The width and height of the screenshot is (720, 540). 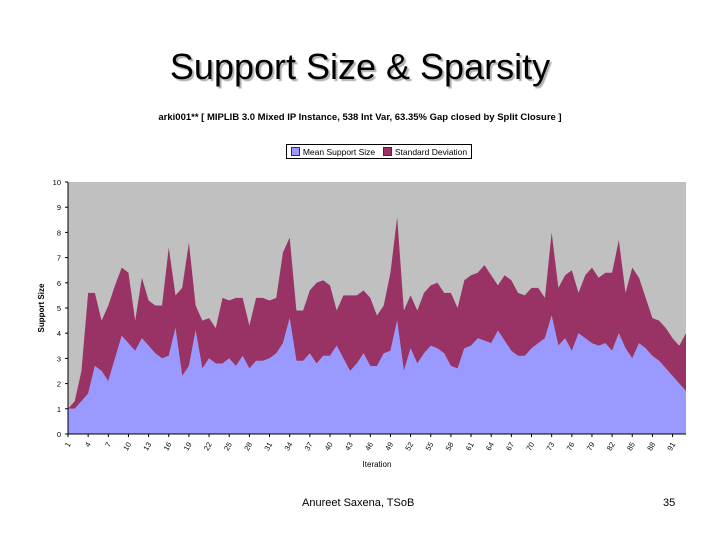 I want to click on x-tick-label: 13, so click(x=147, y=447).